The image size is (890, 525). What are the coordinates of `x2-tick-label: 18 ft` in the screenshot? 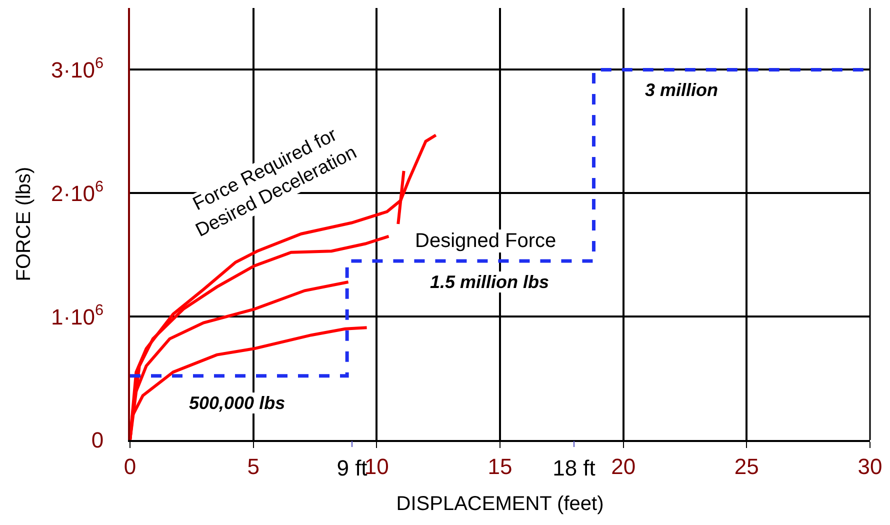 It's located at (574, 467).